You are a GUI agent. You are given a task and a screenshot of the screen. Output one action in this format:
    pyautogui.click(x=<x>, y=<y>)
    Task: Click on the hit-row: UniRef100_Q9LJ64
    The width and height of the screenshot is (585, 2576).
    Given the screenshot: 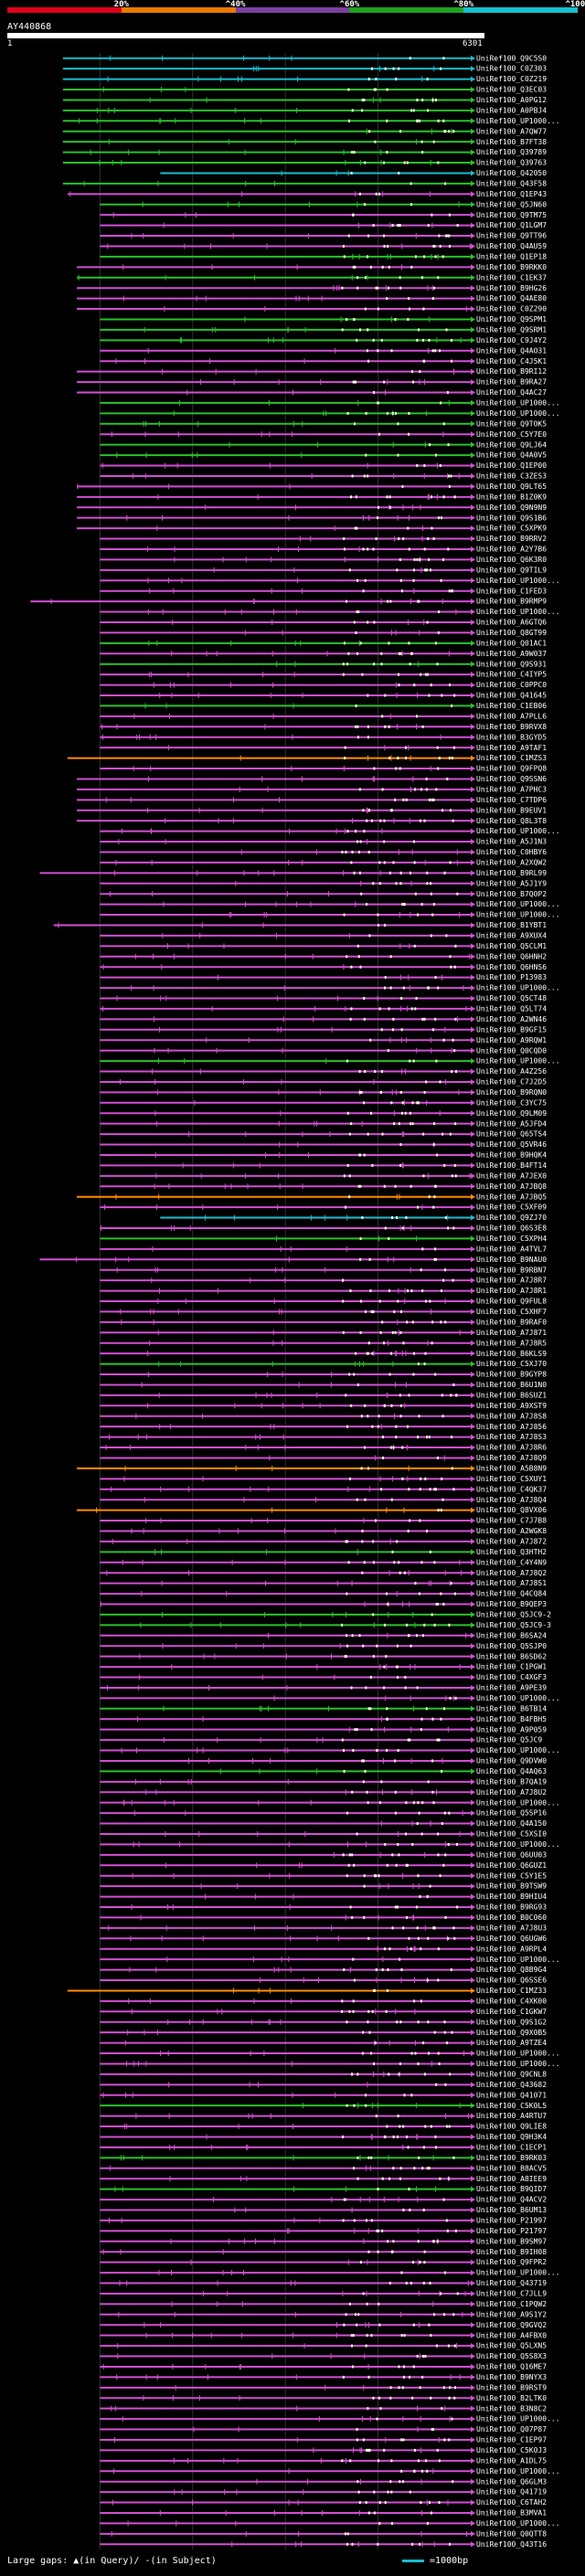 What is the action you would take?
    pyautogui.click(x=324, y=444)
    